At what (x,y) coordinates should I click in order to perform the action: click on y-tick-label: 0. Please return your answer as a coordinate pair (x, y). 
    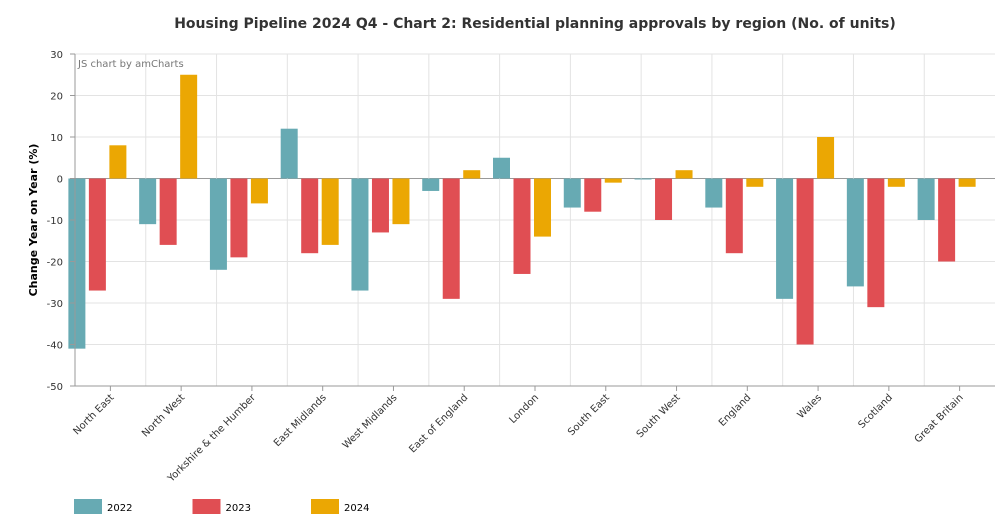
    Looking at the image, I should click on (60, 180).